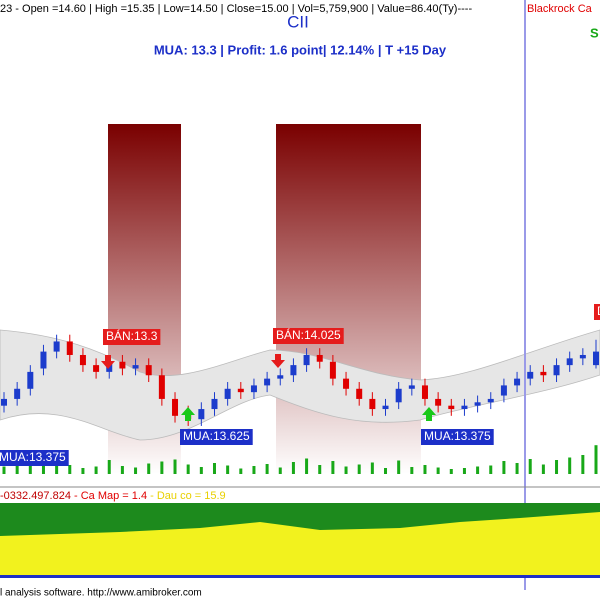 The height and width of the screenshot is (600, 600). What do you see at coordinates (186, 496) in the screenshot?
I see `dau-co: - Dau co = 15.9` at bounding box center [186, 496].